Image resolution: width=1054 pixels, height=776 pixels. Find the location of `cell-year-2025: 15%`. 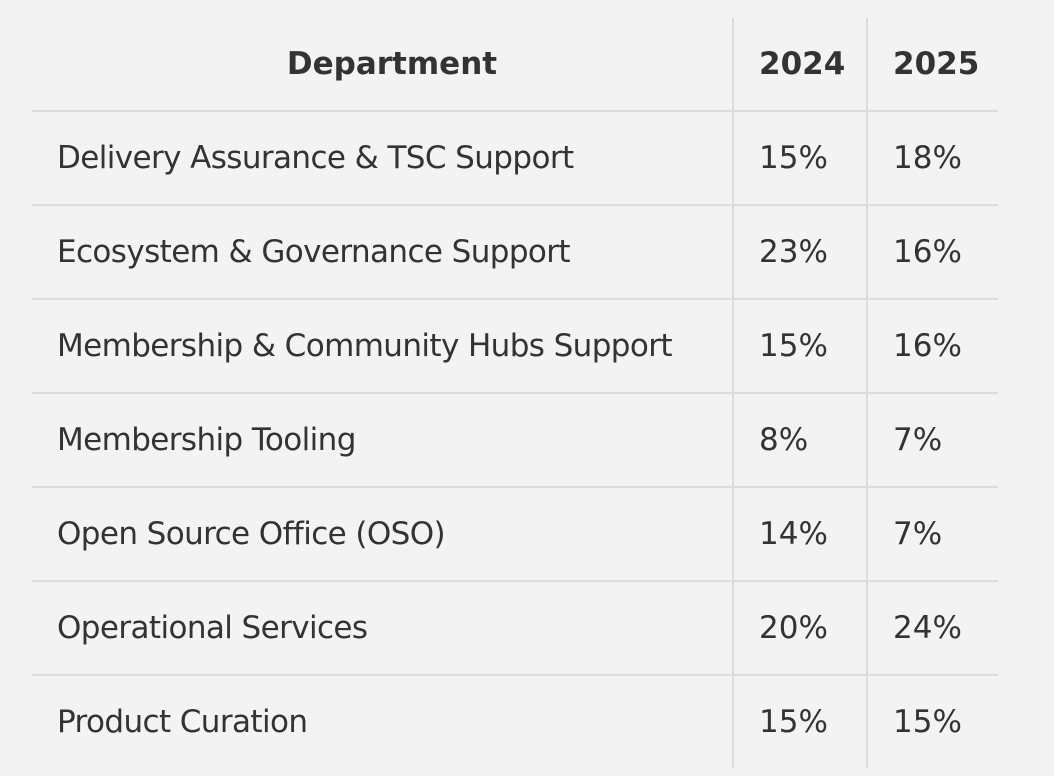

cell-year-2025: 15% is located at coordinates (932, 721).